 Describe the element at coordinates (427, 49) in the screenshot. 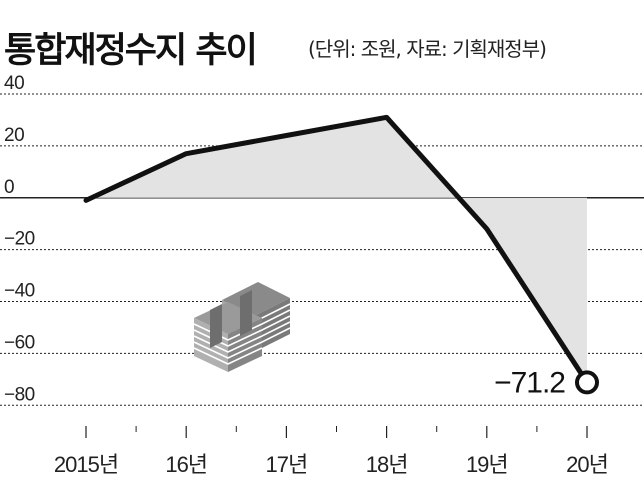

I see `chart-subtitle: (단위: 조원, 자료: 기획재정부)` at that location.